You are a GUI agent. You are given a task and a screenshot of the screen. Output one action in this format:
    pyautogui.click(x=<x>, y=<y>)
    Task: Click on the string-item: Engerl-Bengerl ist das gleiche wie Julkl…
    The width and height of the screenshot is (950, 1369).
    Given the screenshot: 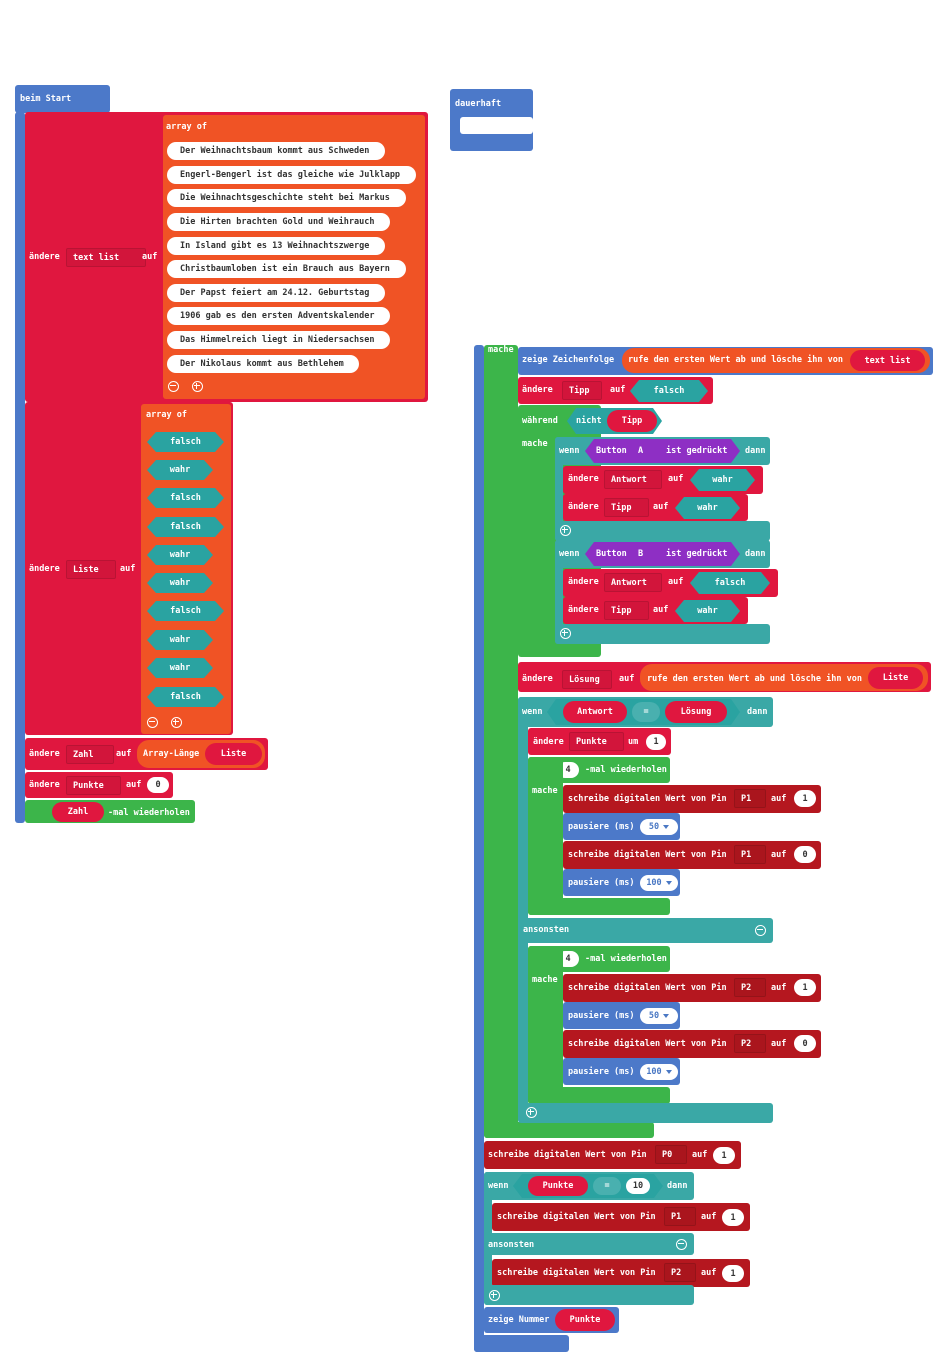 What is the action you would take?
    pyautogui.click(x=291, y=175)
    